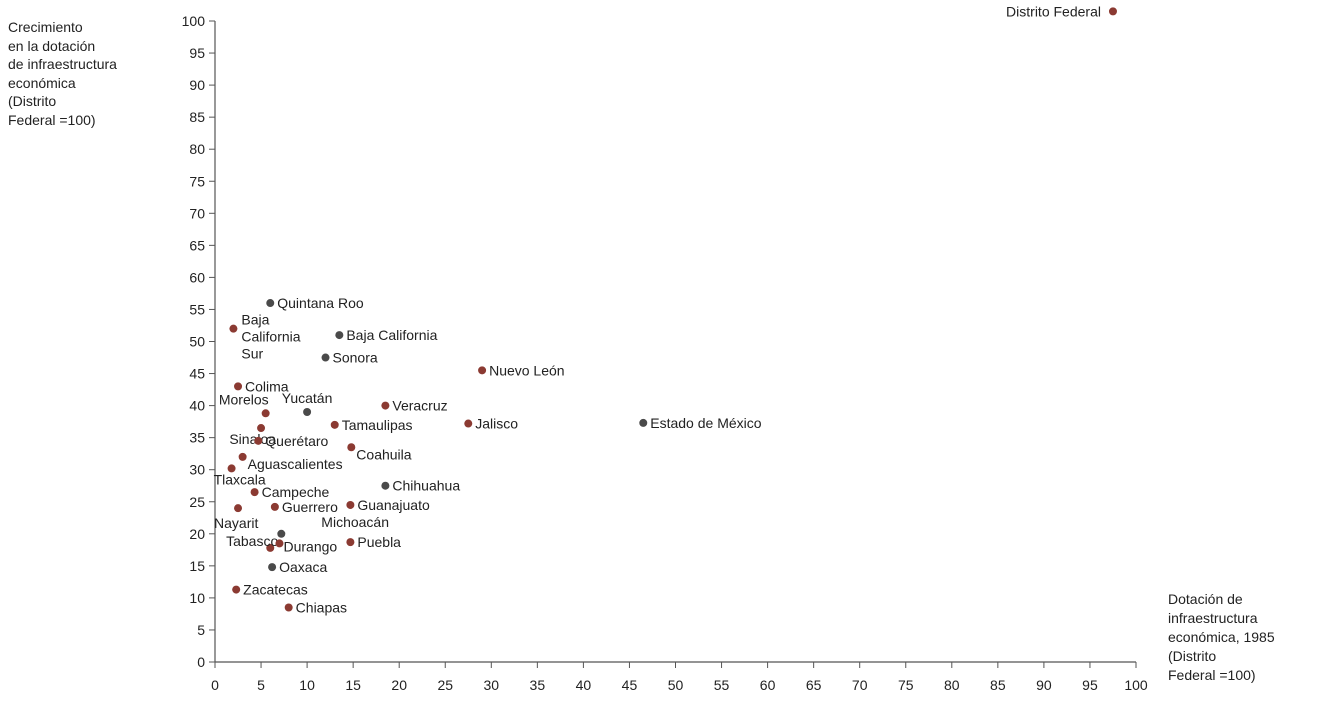 The width and height of the screenshot is (1324, 717). What do you see at coordinates (521, 370) in the screenshot?
I see `data-point-group: Nuevo León` at bounding box center [521, 370].